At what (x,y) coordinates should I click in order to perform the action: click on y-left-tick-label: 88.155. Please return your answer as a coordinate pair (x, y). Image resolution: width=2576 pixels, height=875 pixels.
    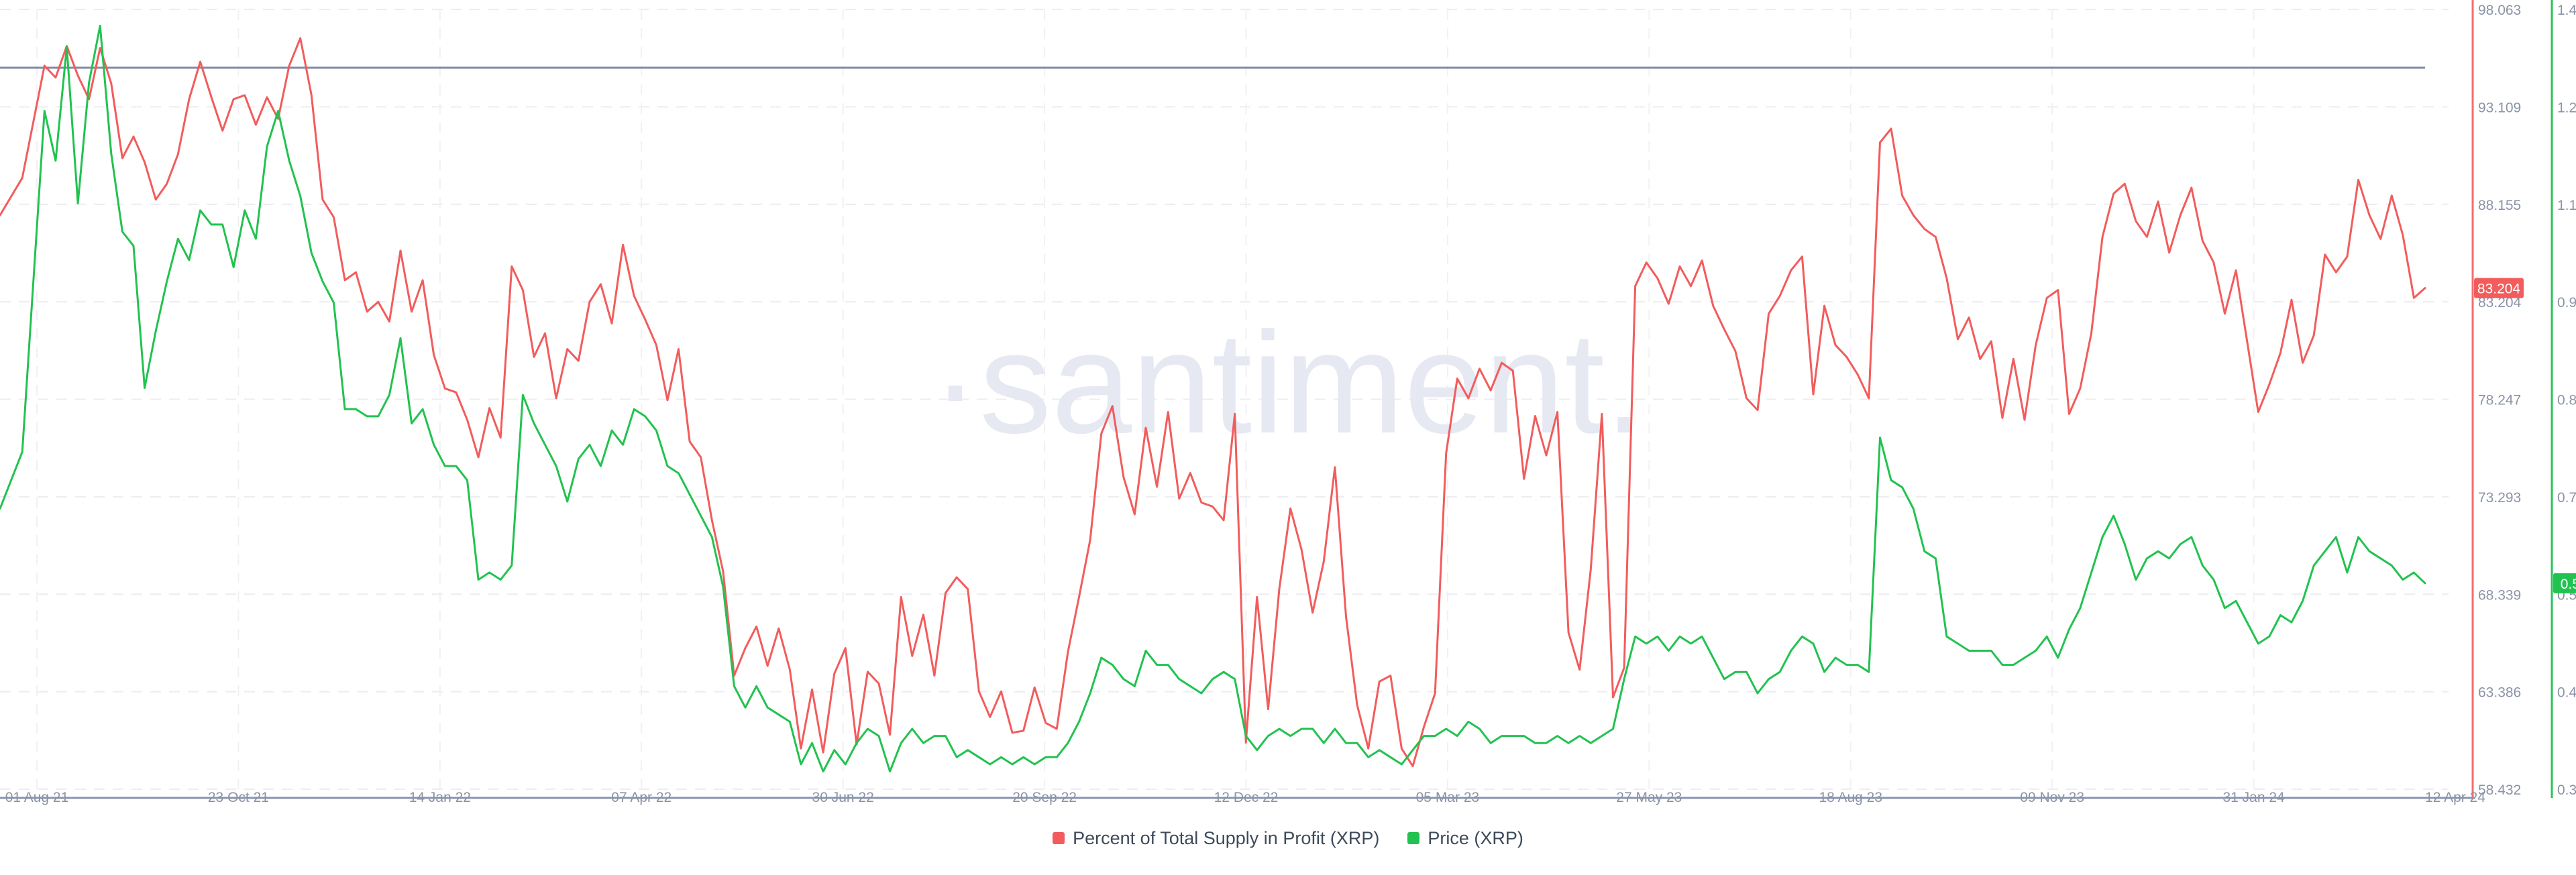
    Looking at the image, I should click on (2499, 205).